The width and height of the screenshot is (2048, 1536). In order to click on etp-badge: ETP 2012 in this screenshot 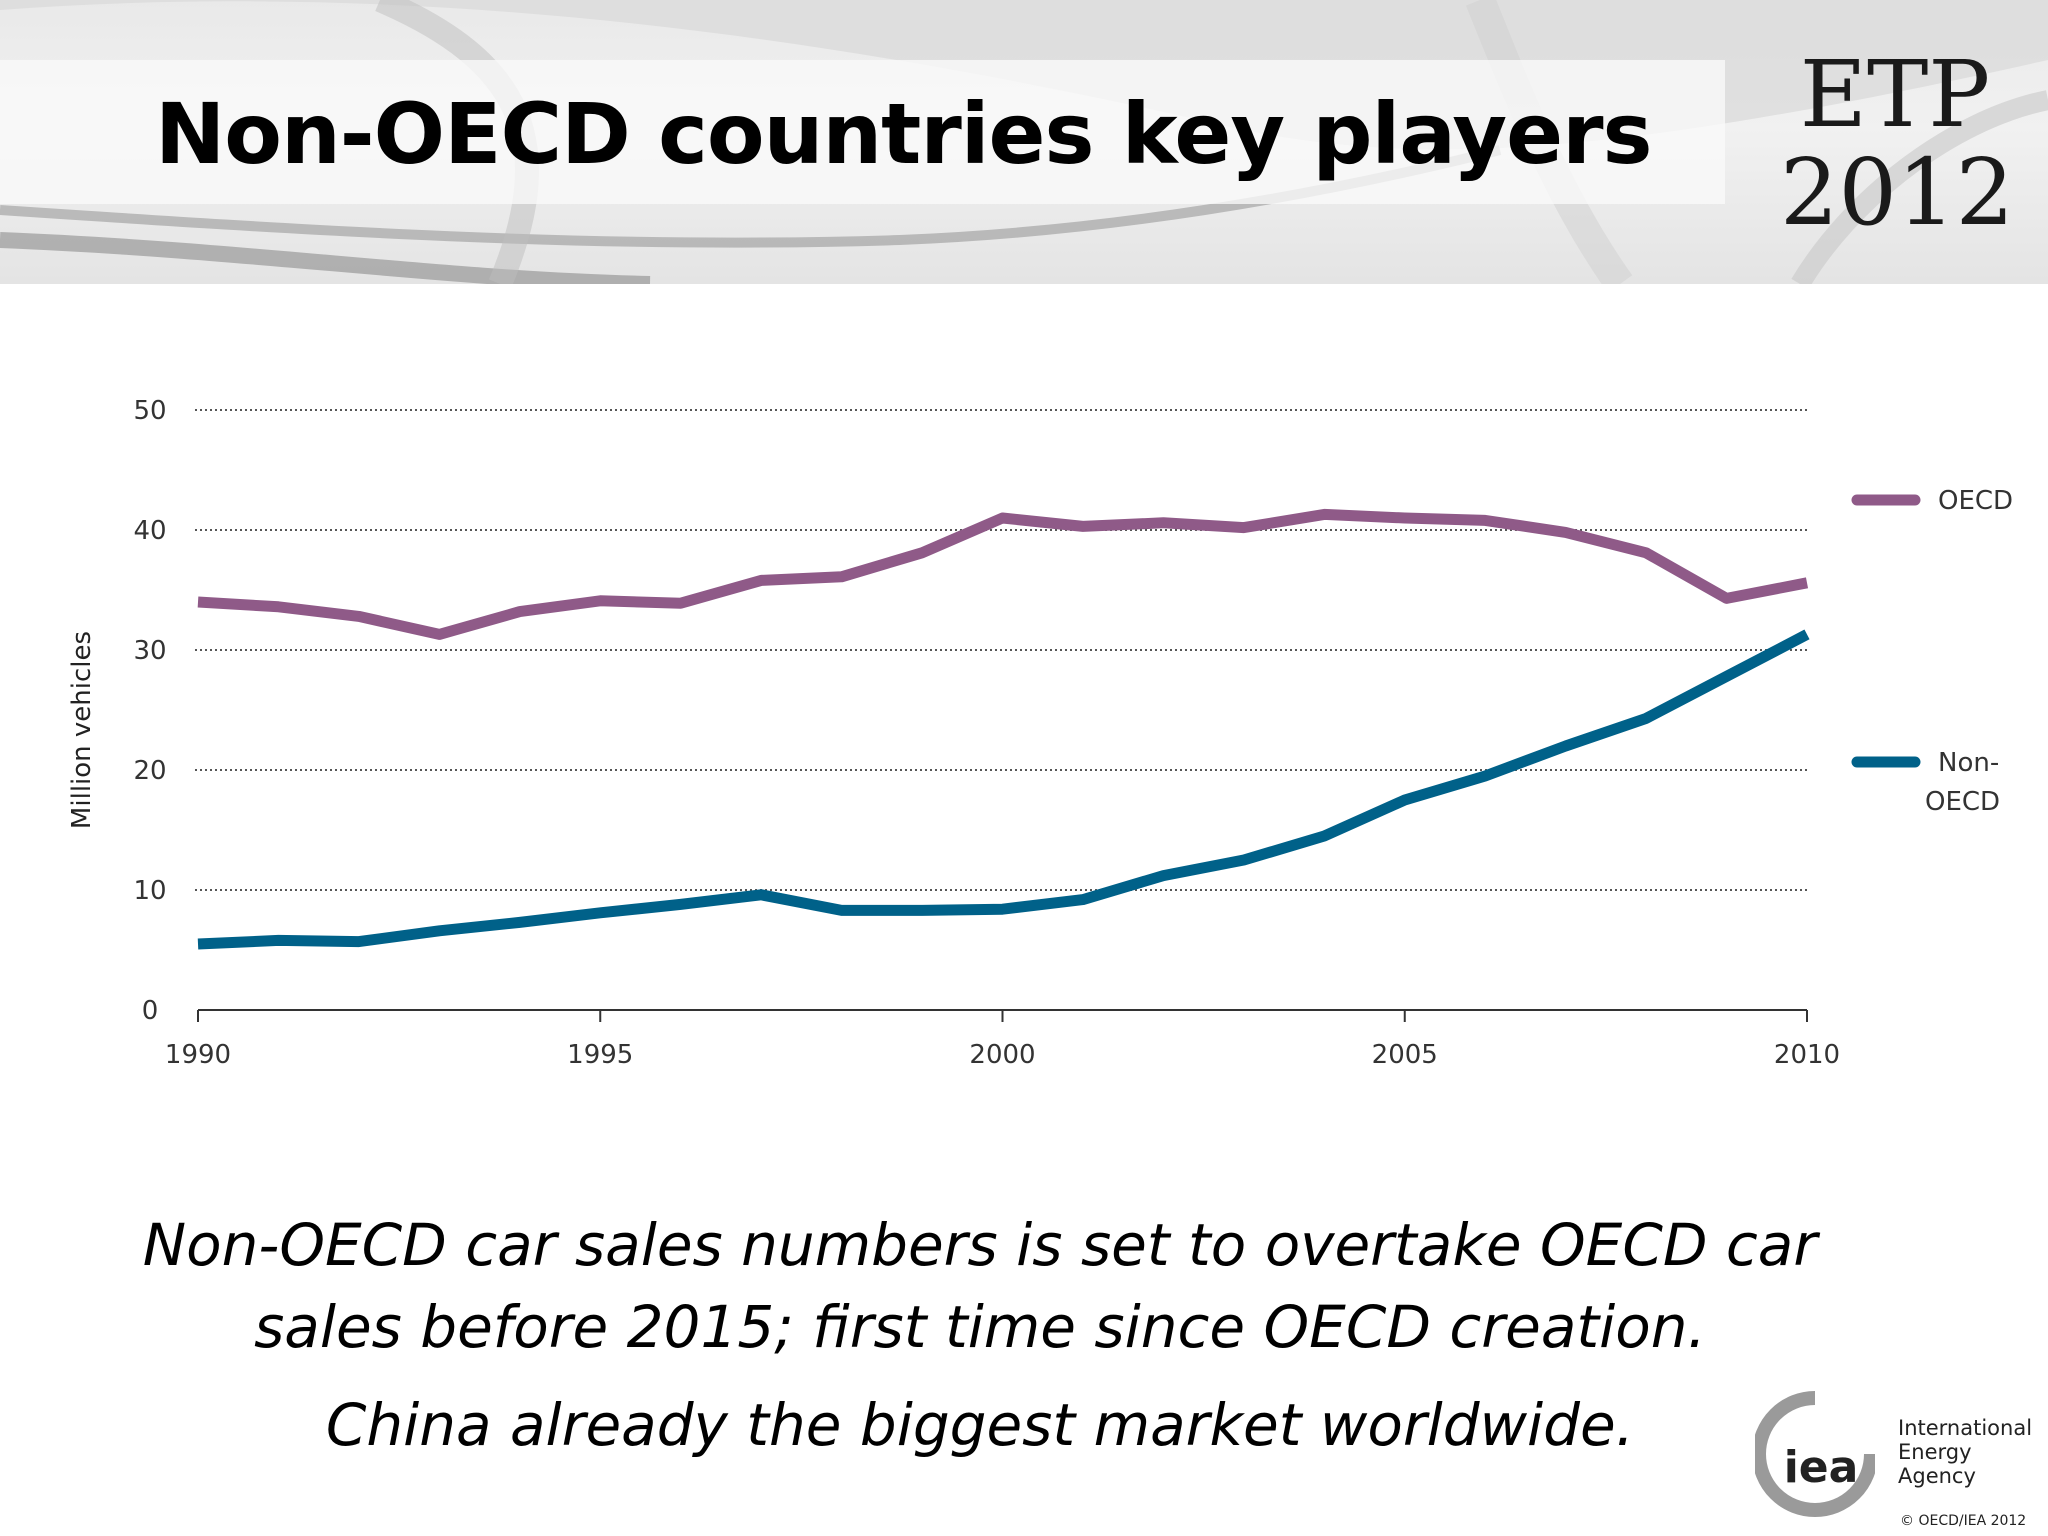, I will do `click(1897, 143)`.